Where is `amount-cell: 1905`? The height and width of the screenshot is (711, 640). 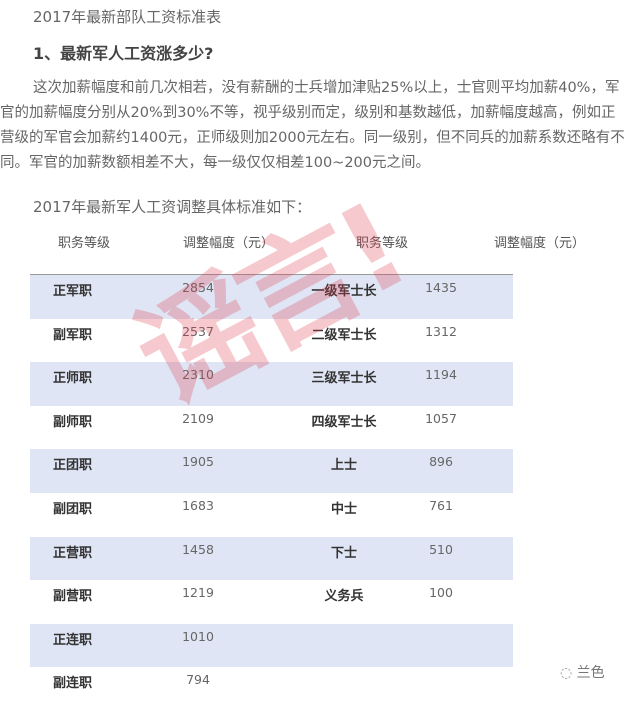
amount-cell: 1905 is located at coordinates (198, 462).